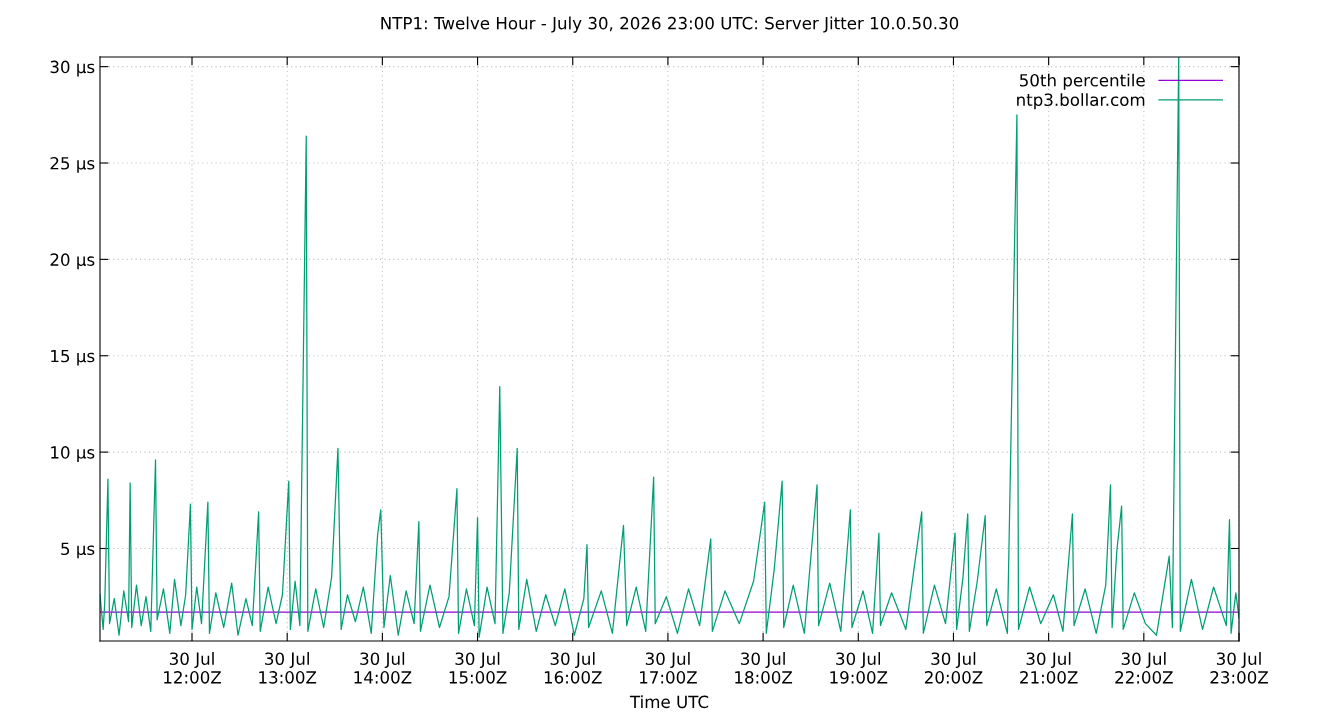 This screenshot has width=1340, height=720. What do you see at coordinates (859, 668) in the screenshot?
I see `x-tick-label: 30 Jul 19:00Z` at bounding box center [859, 668].